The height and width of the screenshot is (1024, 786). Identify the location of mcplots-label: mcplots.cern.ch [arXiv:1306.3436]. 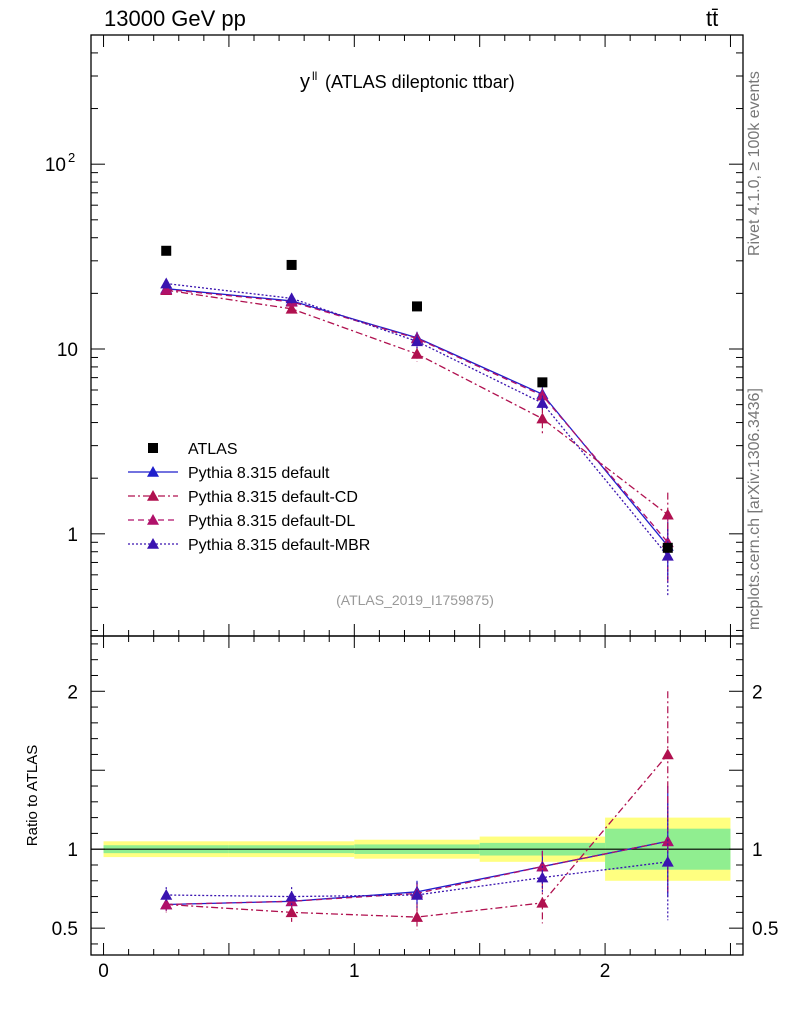
(754, 509).